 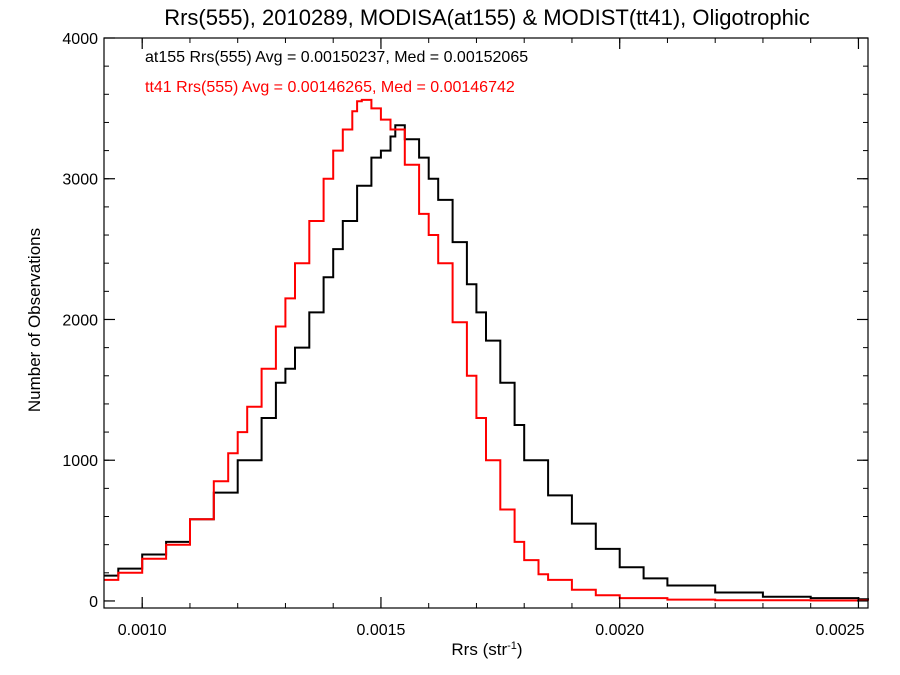 What do you see at coordinates (619, 630) in the screenshot?
I see `x-tick-label: 0.0020` at bounding box center [619, 630].